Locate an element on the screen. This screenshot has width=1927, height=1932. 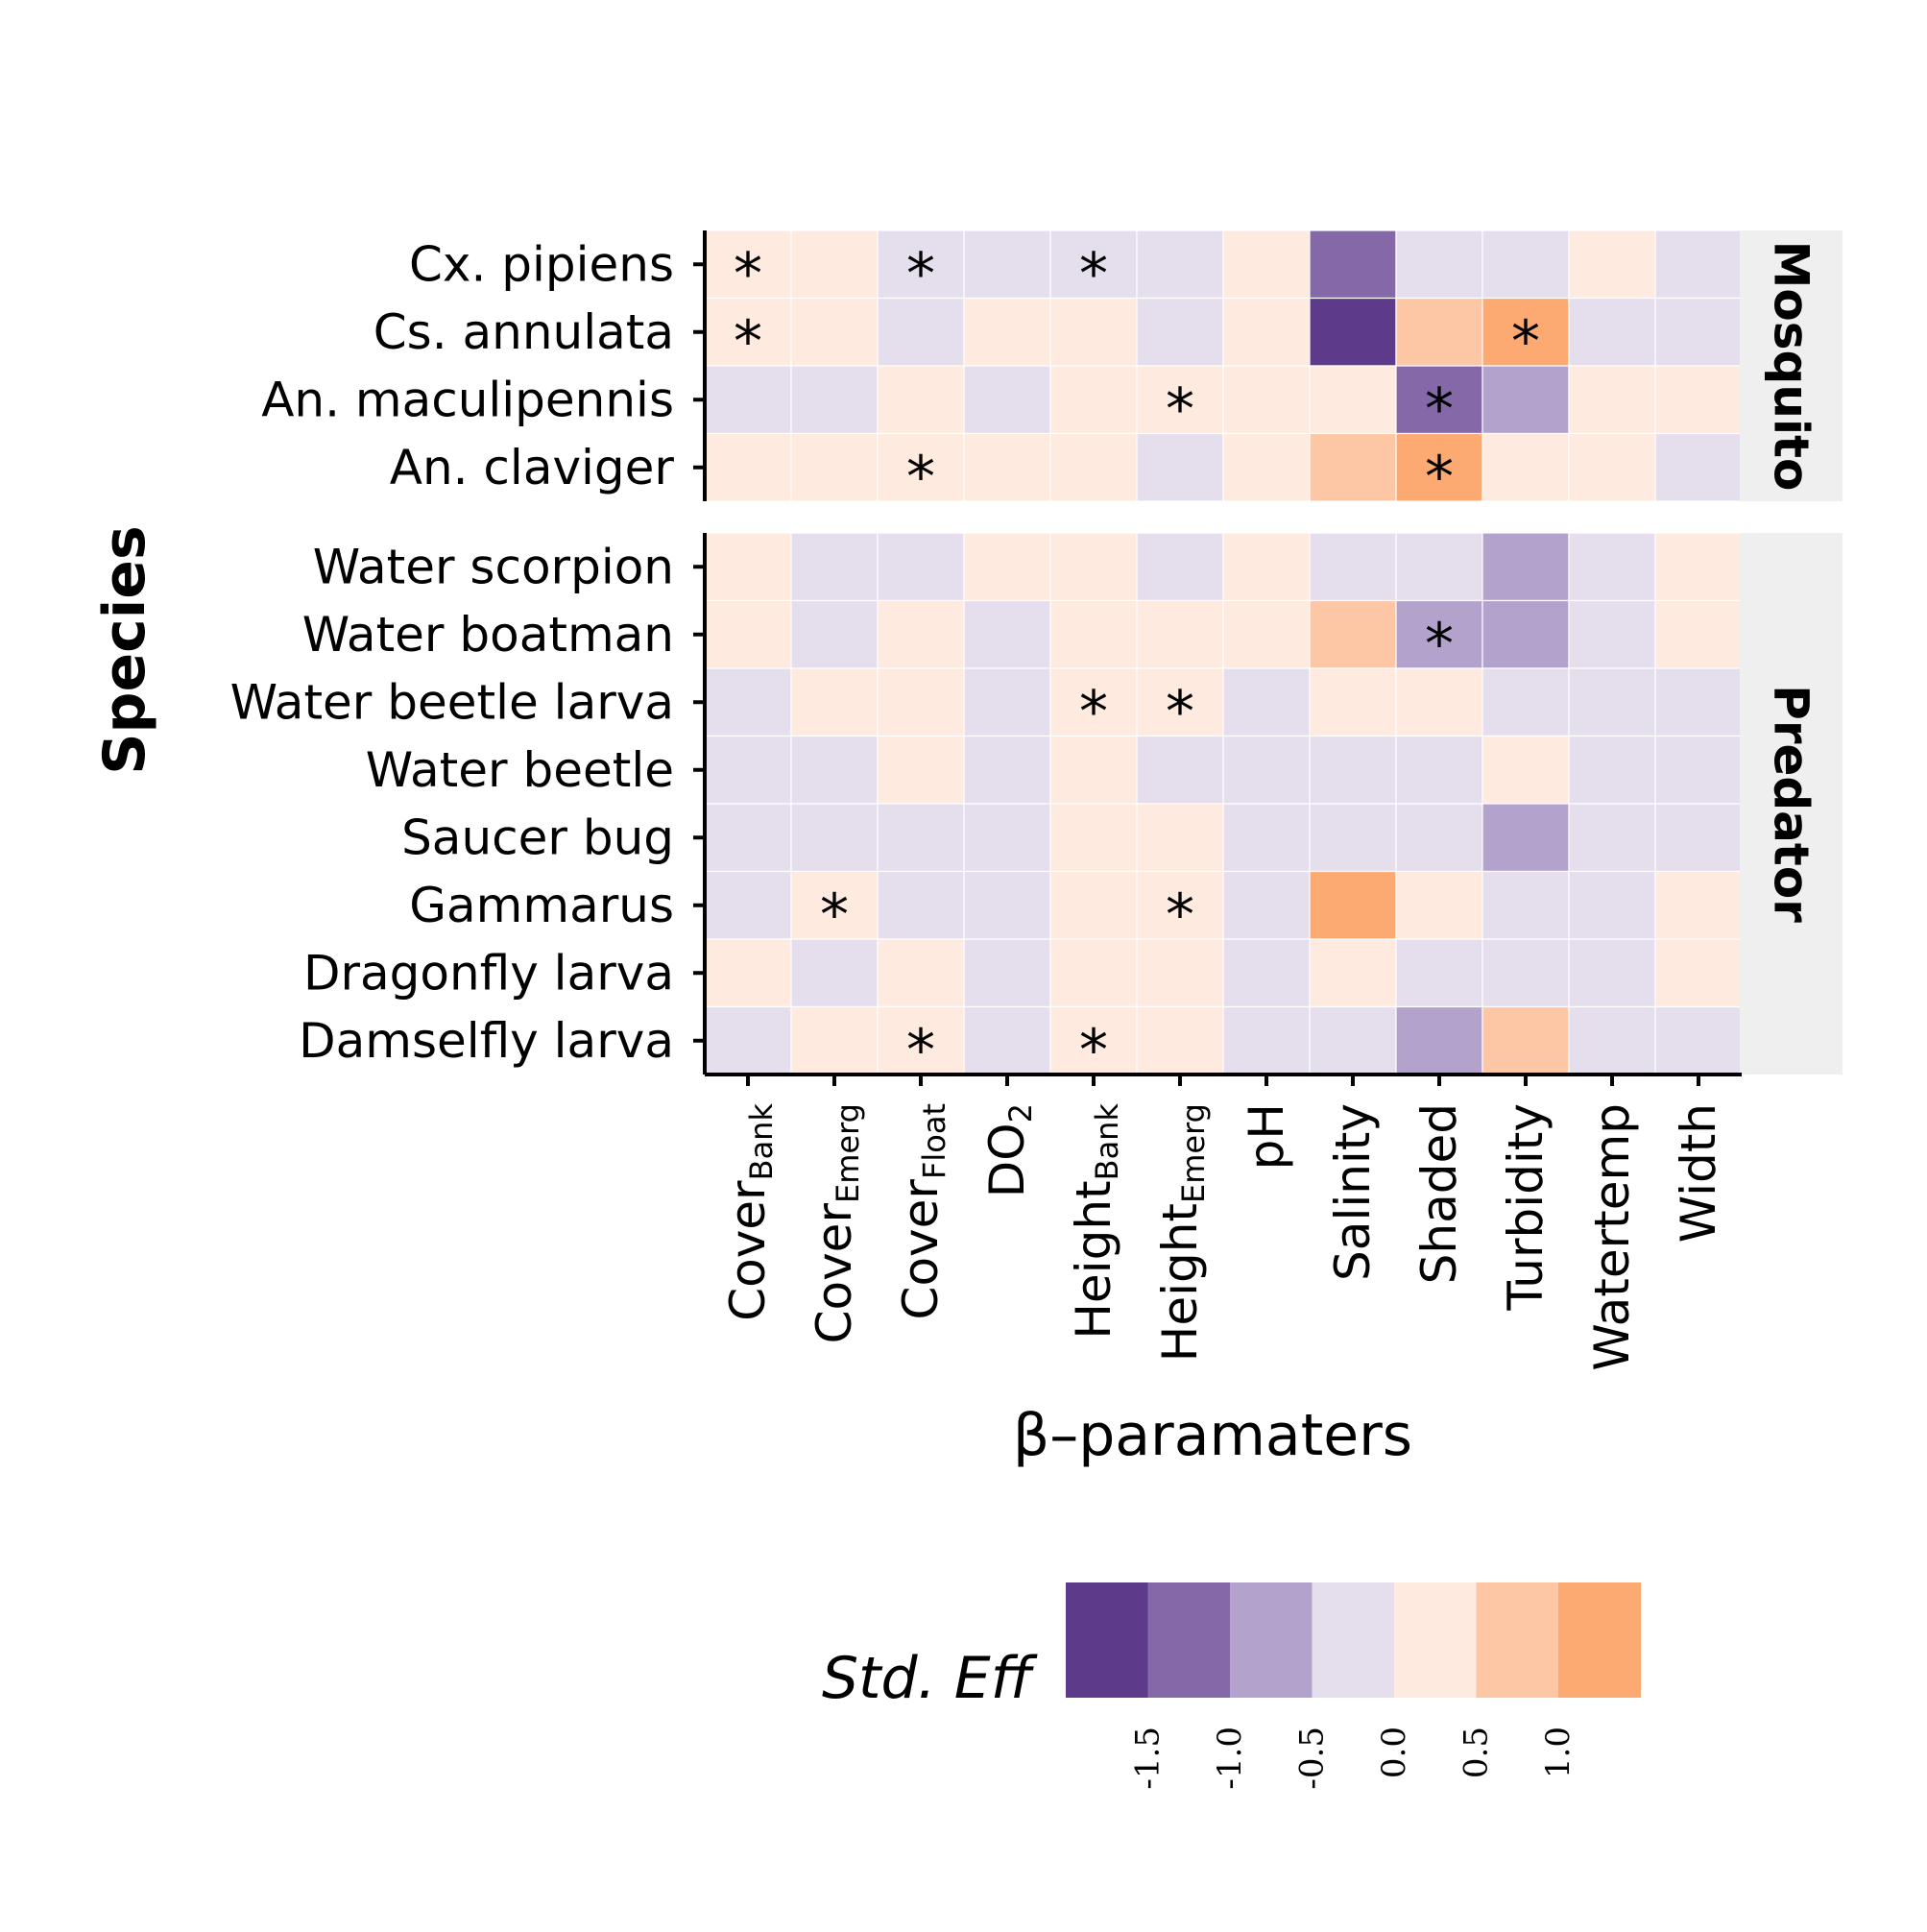
y-tick-label: Gammarus is located at coordinates (541, 905).